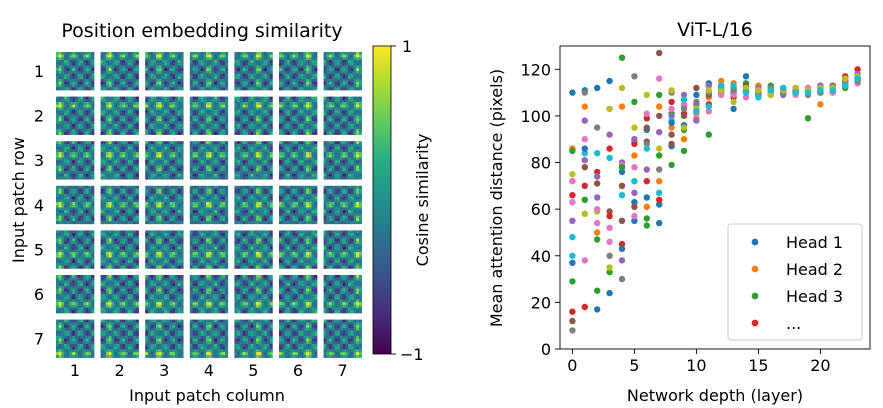 Image resolution: width=883 pixels, height=408 pixels. I want to click on heatmap-x-ticks: 1 2 3 4 5 6 7, so click(209, 370).